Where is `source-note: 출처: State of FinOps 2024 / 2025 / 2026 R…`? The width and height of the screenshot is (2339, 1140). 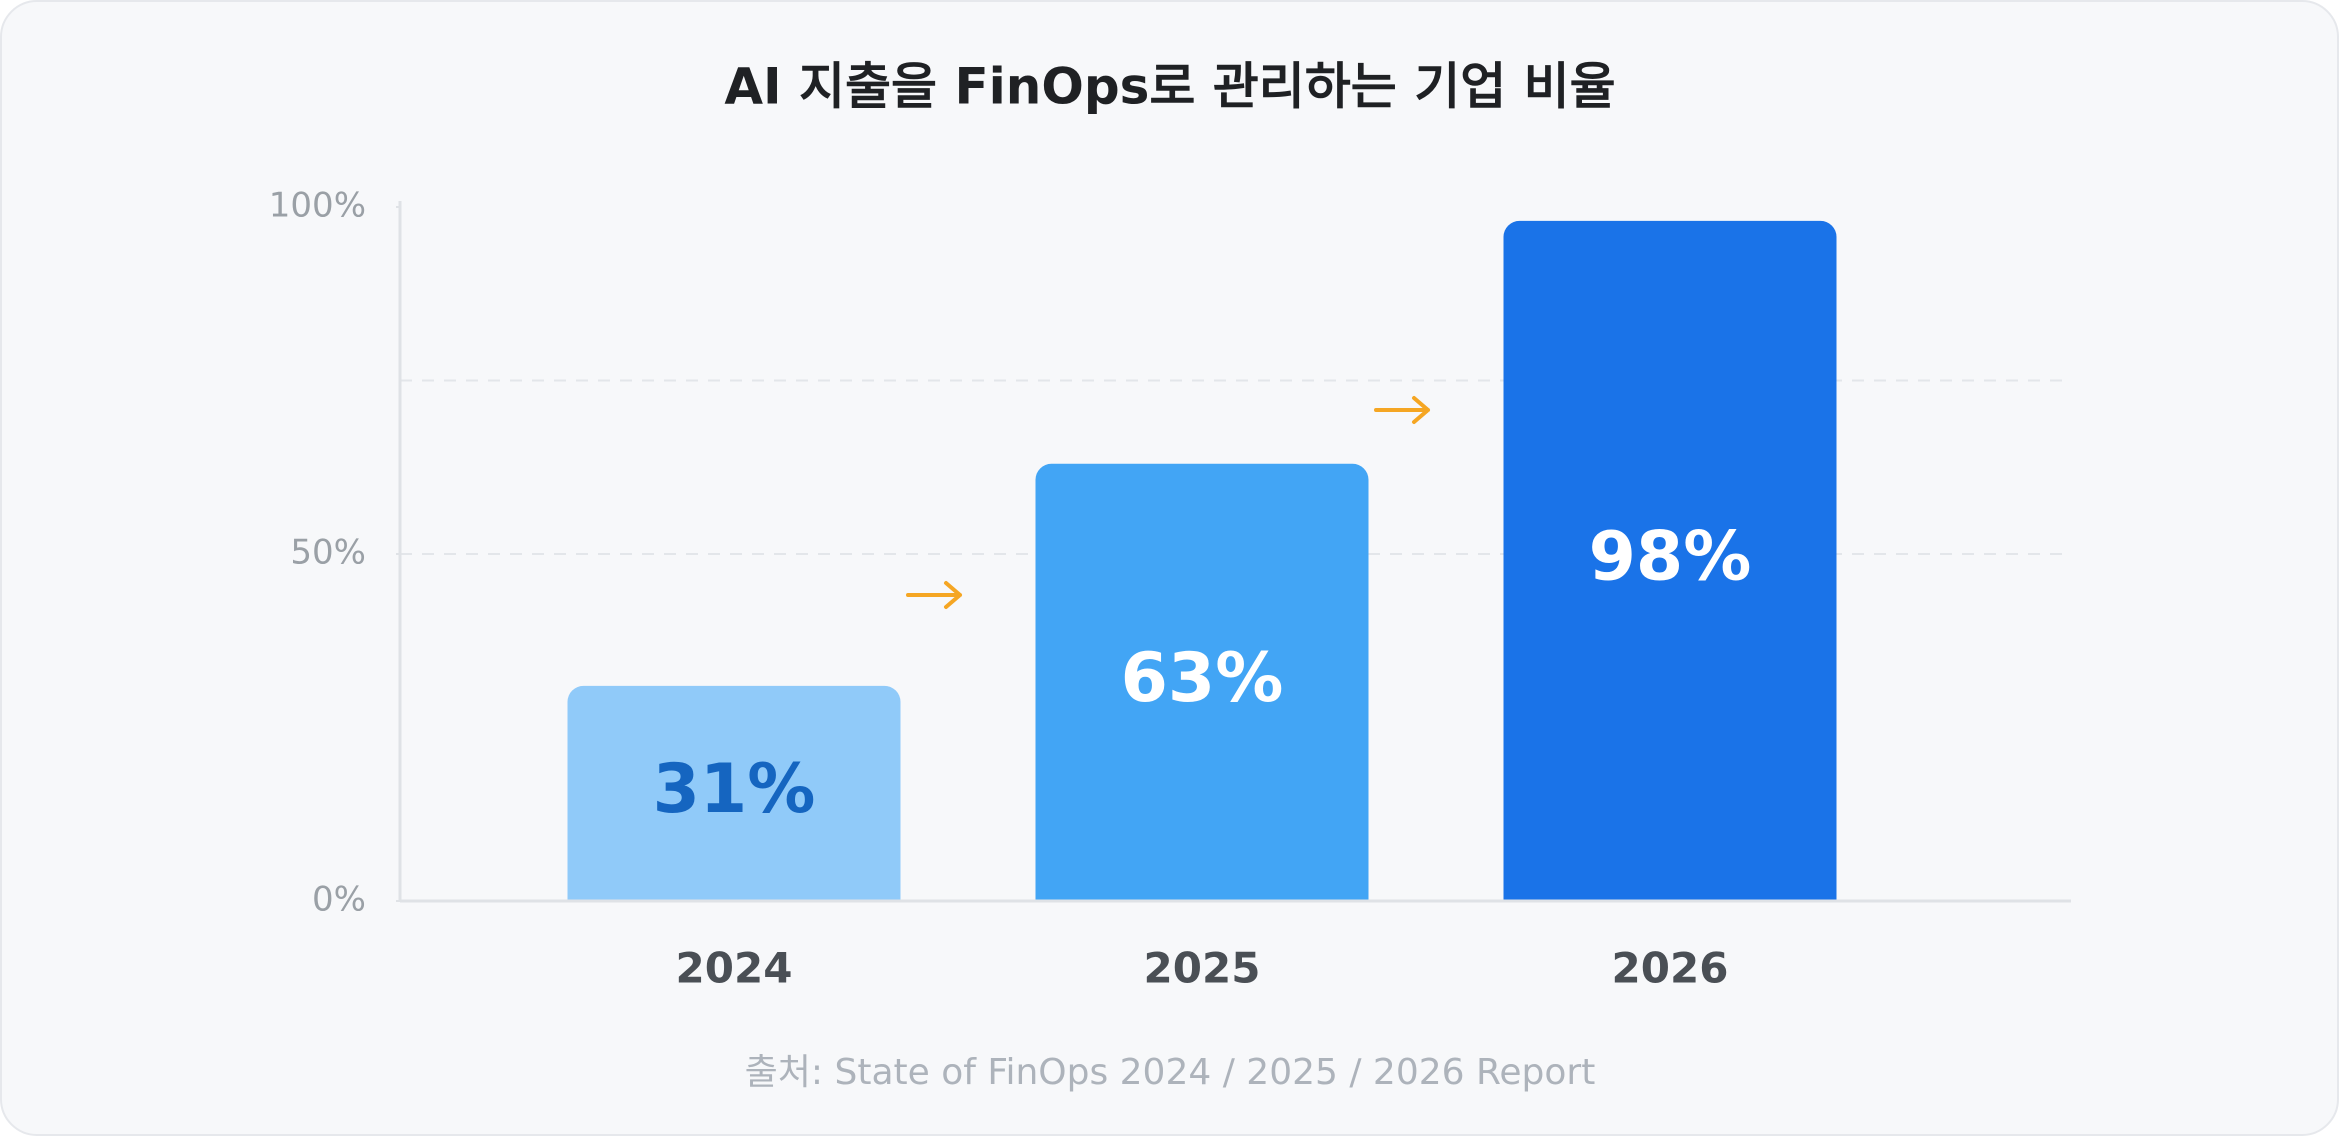
source-note: 출처: State of FinOps 2024 / 2025 / 2026 R… is located at coordinates (1170, 1072).